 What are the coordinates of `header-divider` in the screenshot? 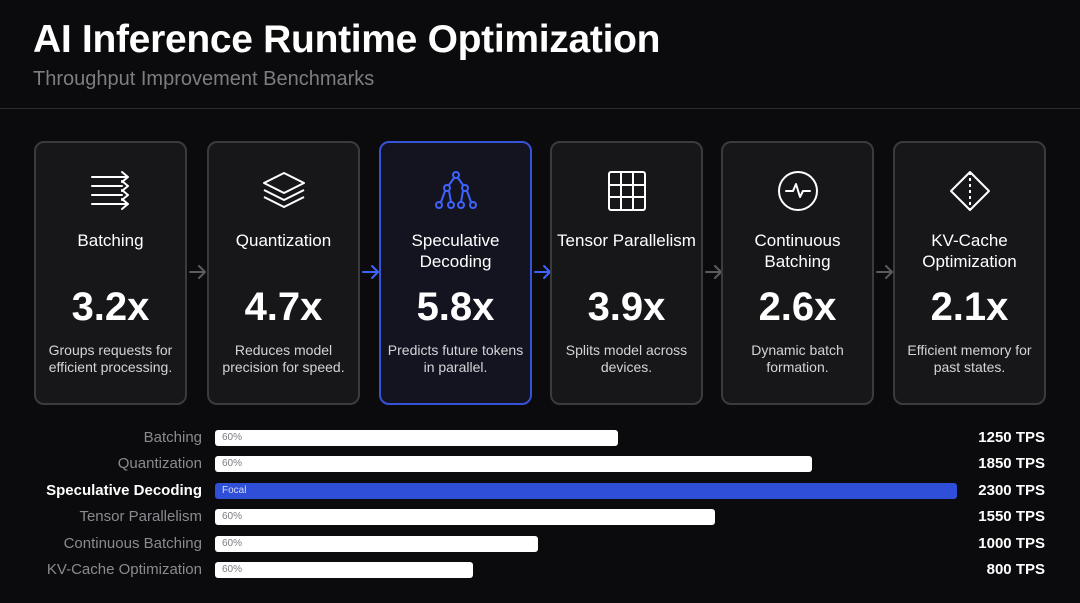 It's located at (540, 108).